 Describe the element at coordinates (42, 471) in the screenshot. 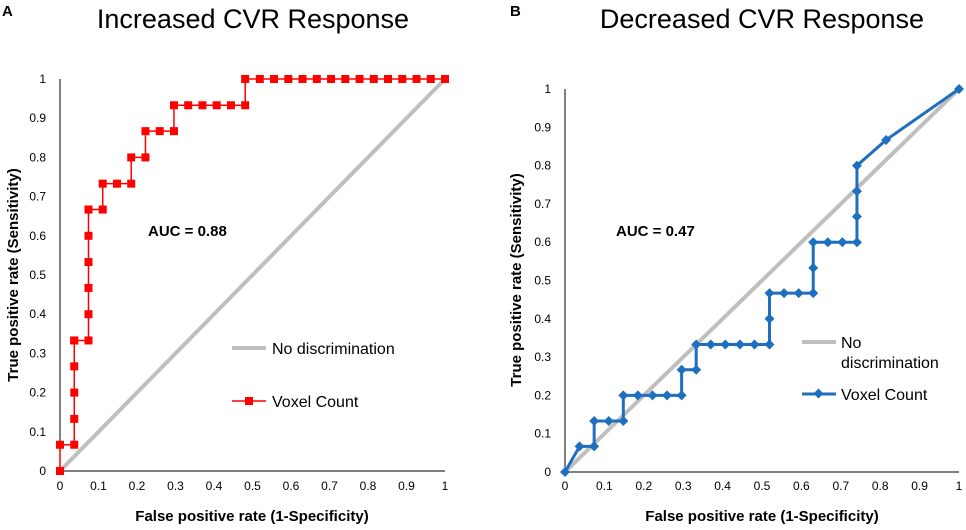

I see `panel-a-y-tick-label: 0` at that location.